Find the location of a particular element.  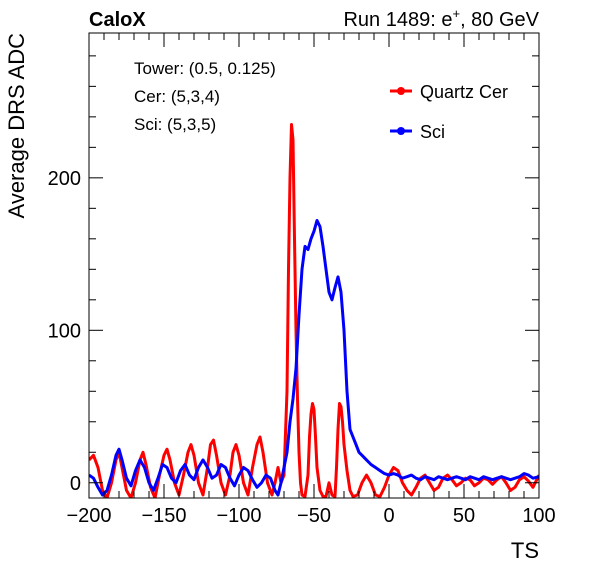

x-tick-label: −100 is located at coordinates (238, 516).